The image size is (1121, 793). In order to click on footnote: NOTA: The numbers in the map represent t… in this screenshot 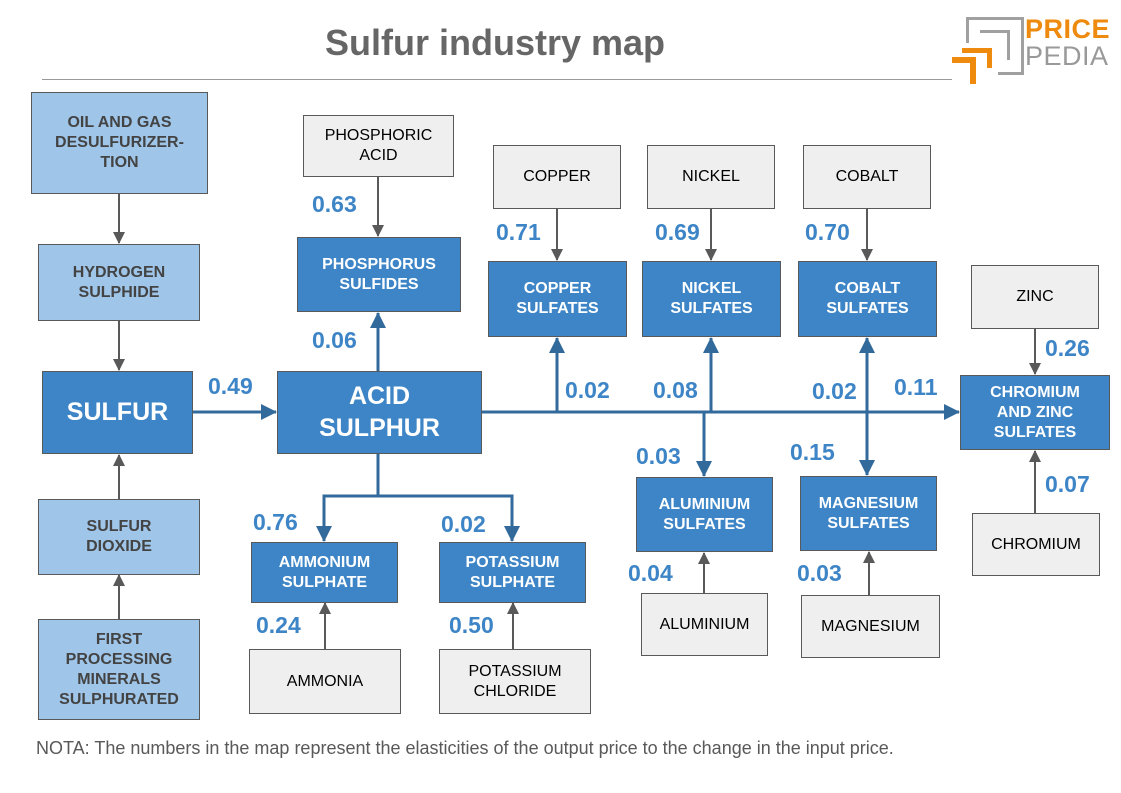, I will do `click(465, 748)`.